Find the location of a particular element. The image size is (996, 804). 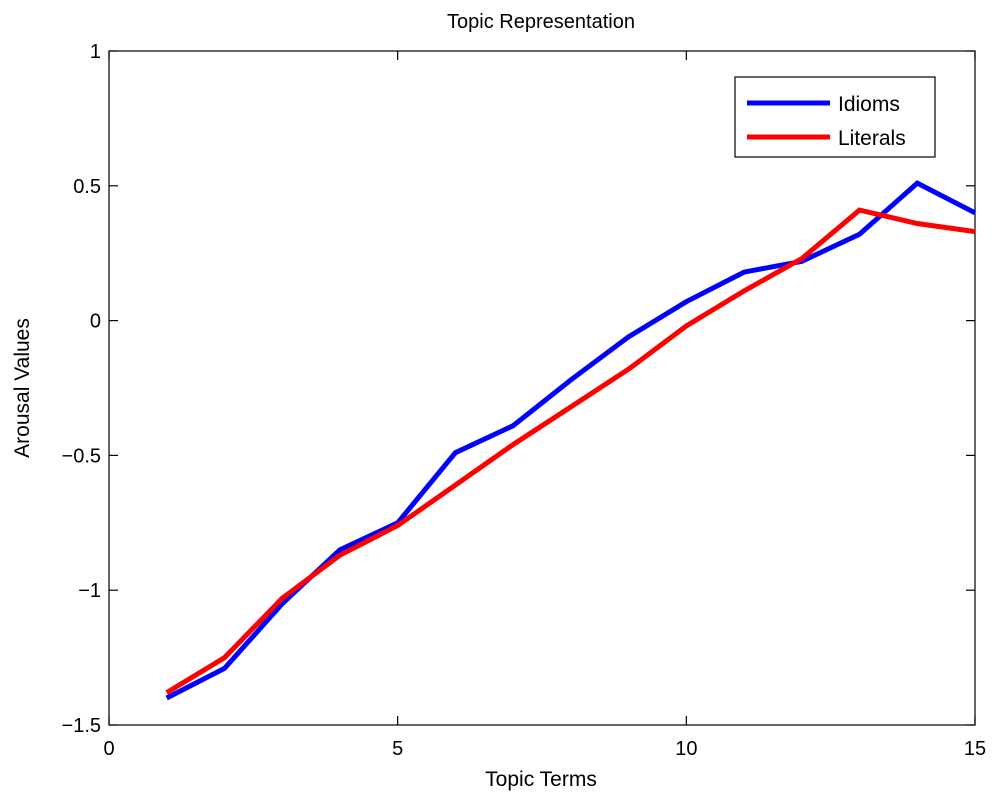

x-tick-label: 15 is located at coordinates (975, 749).